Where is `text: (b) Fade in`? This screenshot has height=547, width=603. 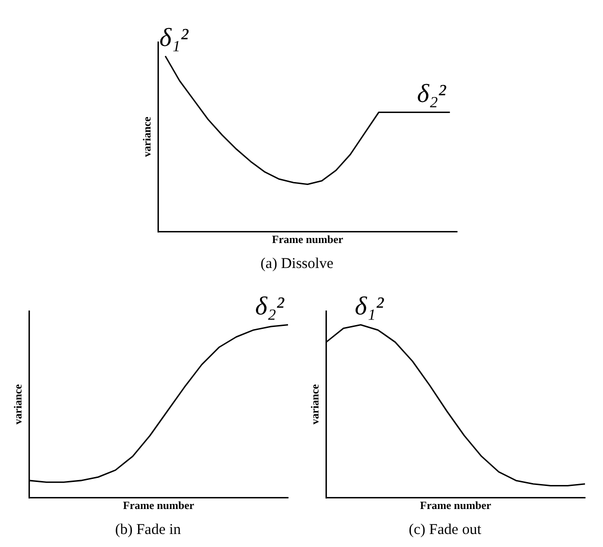 text: (b) Fade in is located at coordinates (148, 530).